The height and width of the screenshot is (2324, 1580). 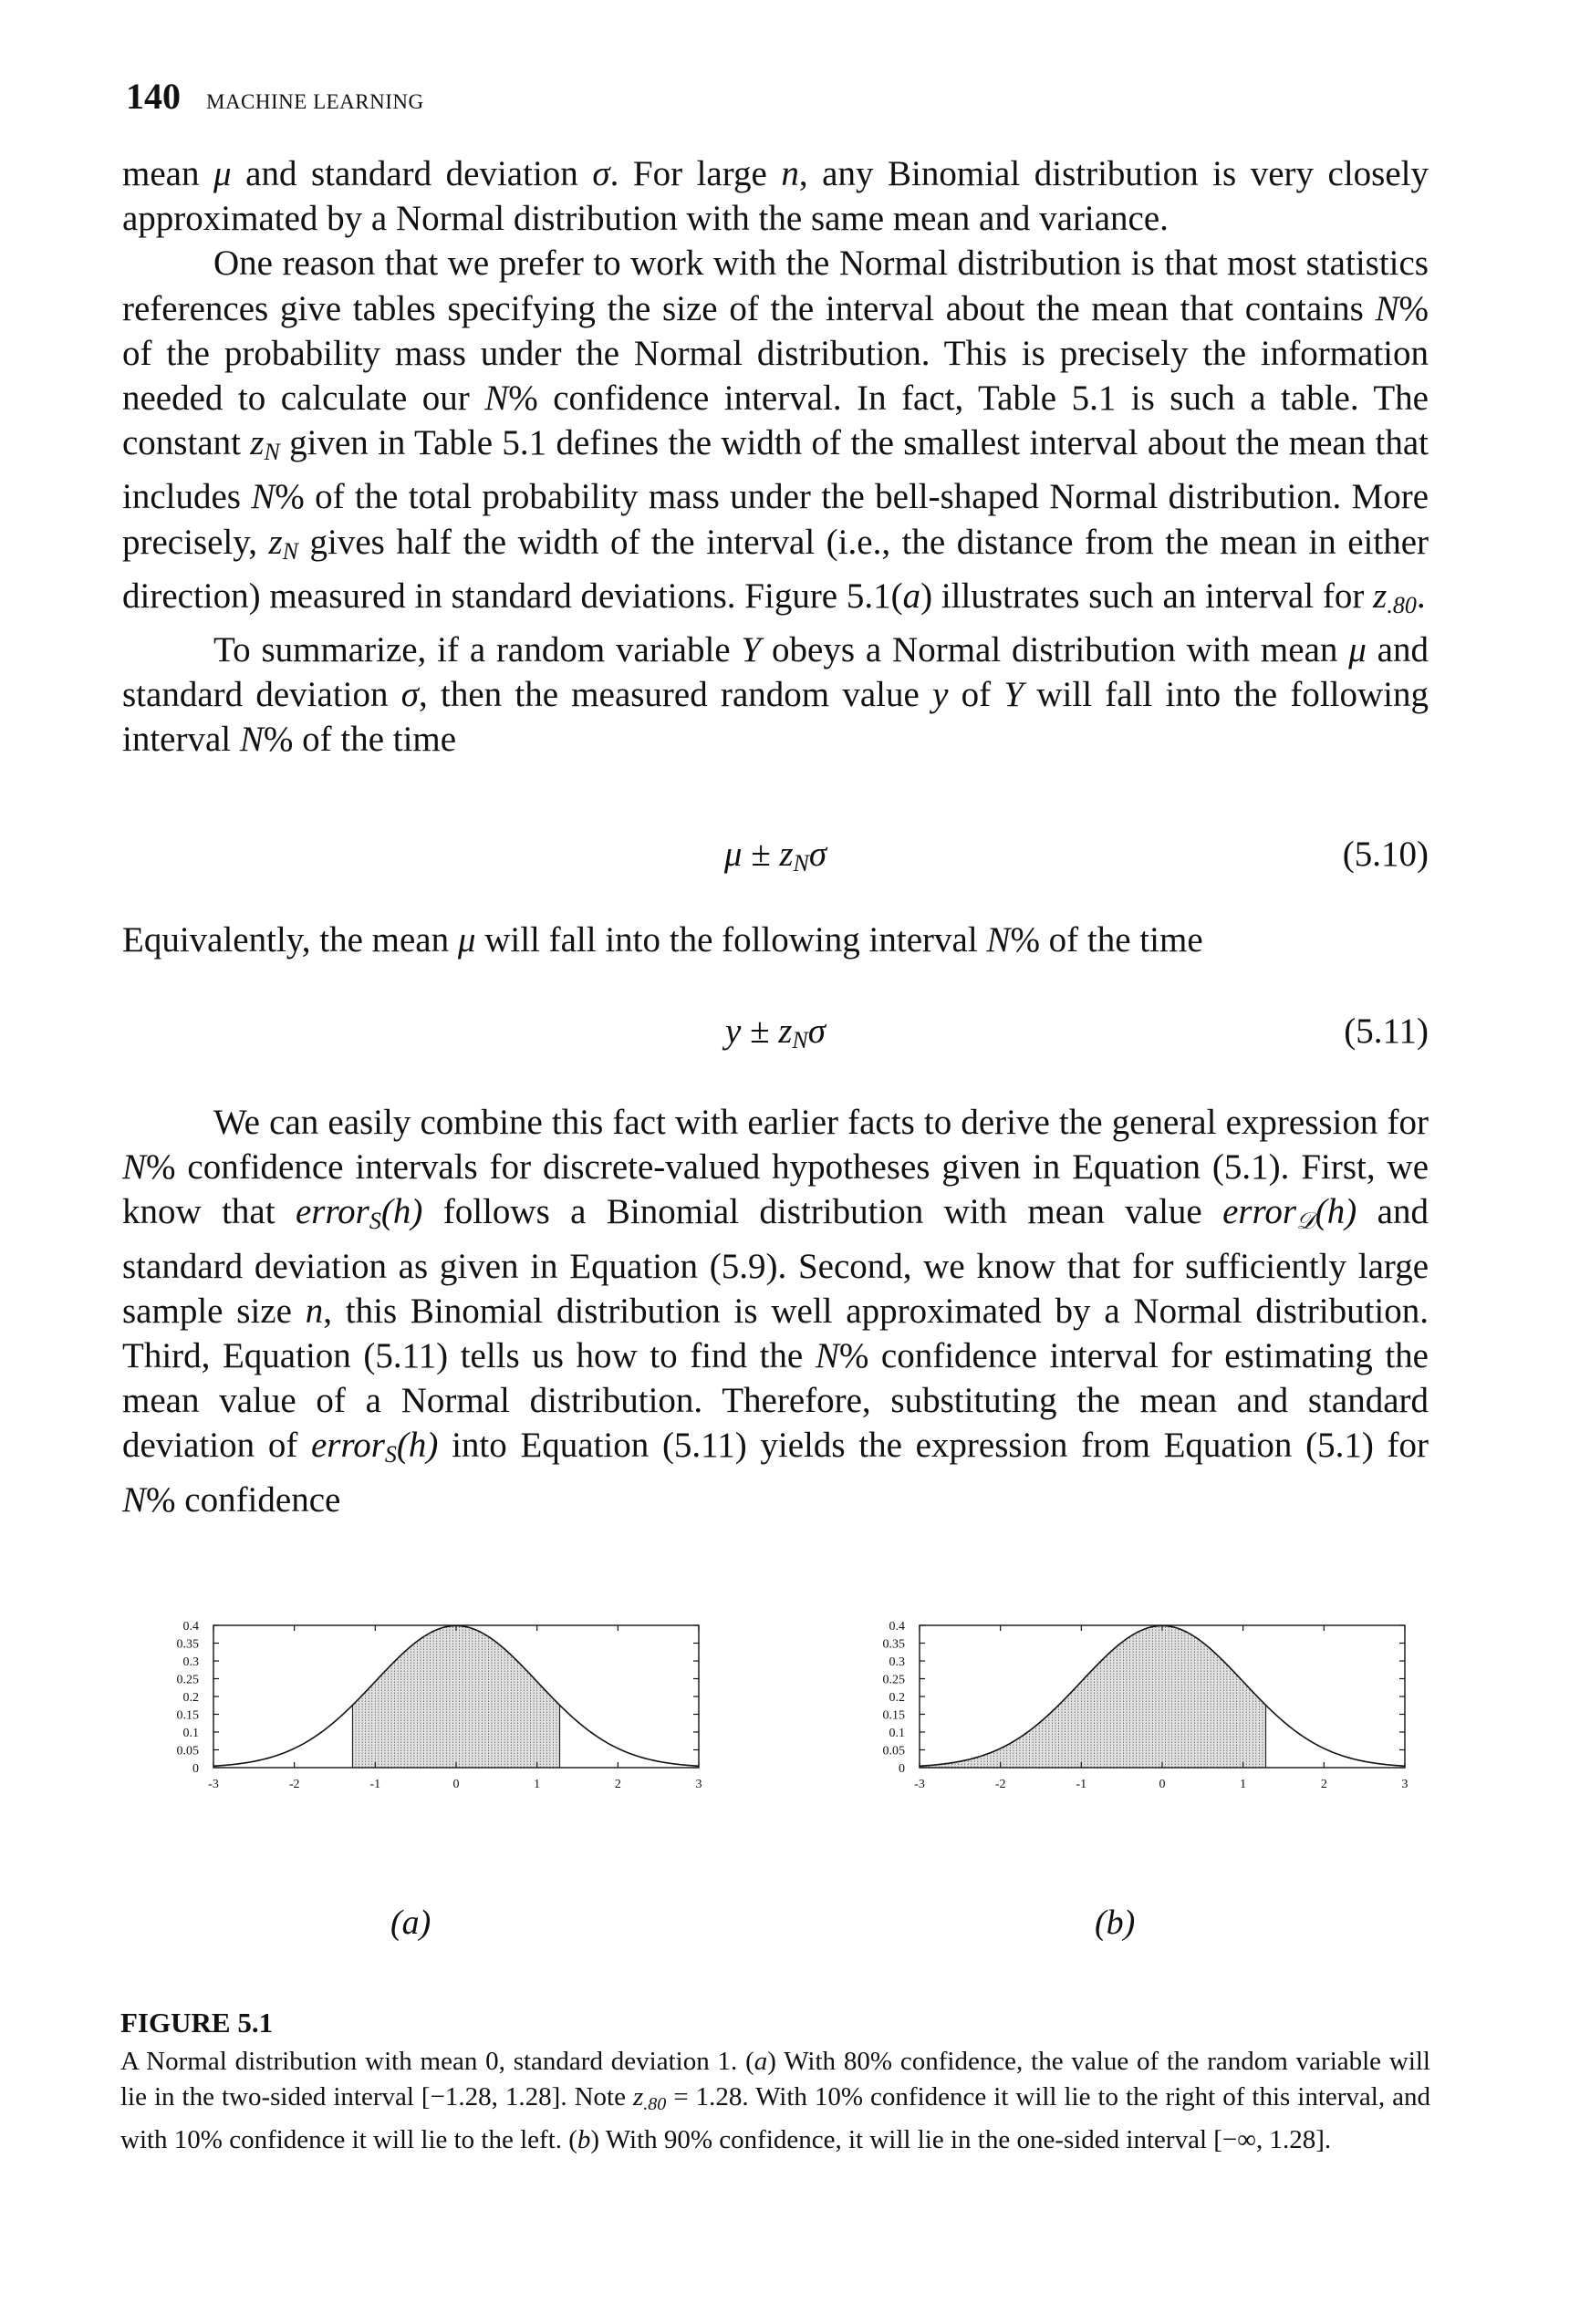 I want to click on figure-panel-b: 0 0.05 0.1 0.15 0.2 0.25 0.3 0.35 0.4 -3 -2 -1 0 1 2 3, so click(x=1144, y=1751).